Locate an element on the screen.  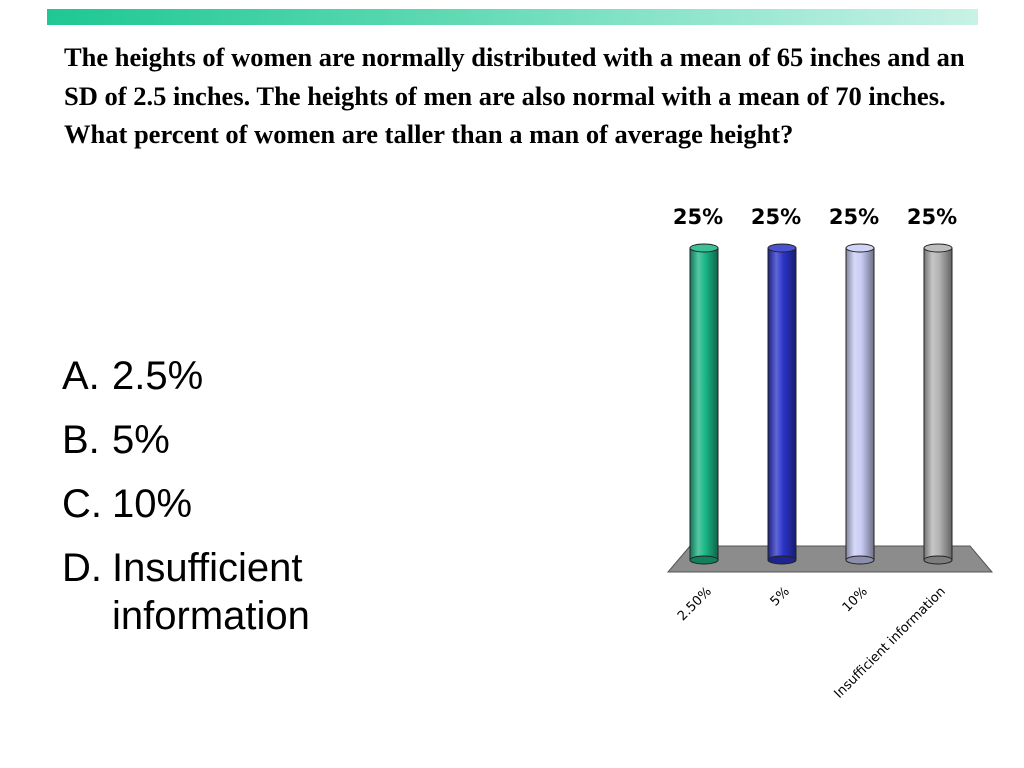
category-label: 10% is located at coordinates (855, 599).